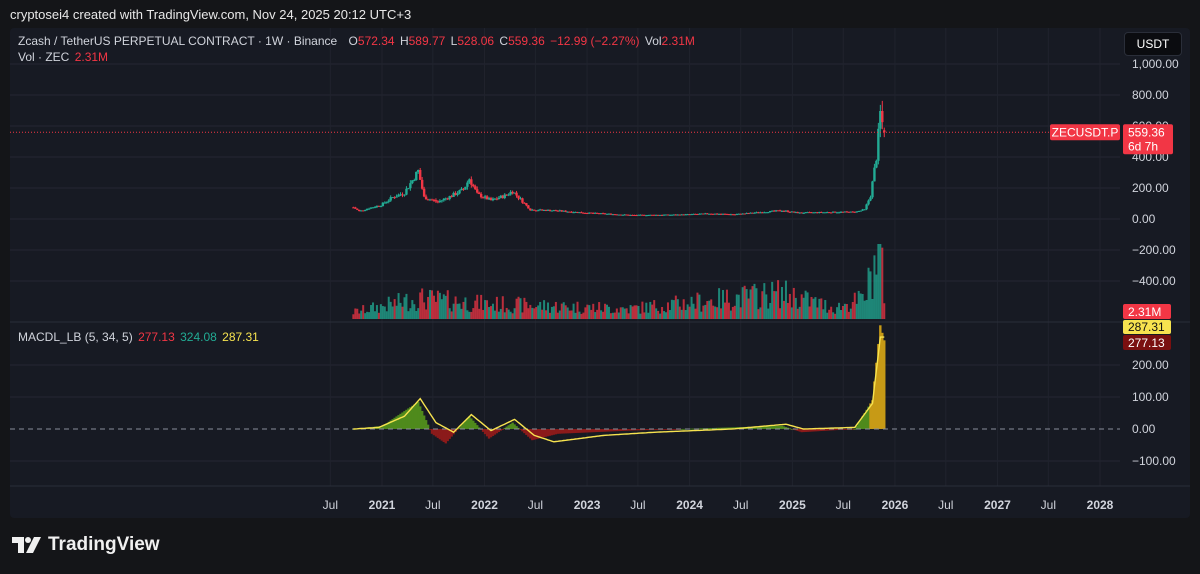 This screenshot has width=1200, height=574. What do you see at coordinates (44, 57) in the screenshot?
I see `volume-indicator-label: Vol · ZEC` at bounding box center [44, 57].